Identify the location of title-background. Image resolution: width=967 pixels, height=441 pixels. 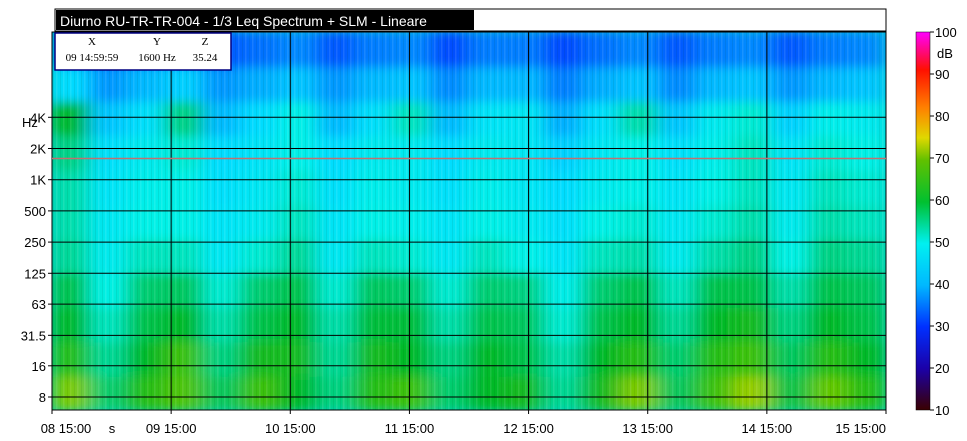
(265, 20).